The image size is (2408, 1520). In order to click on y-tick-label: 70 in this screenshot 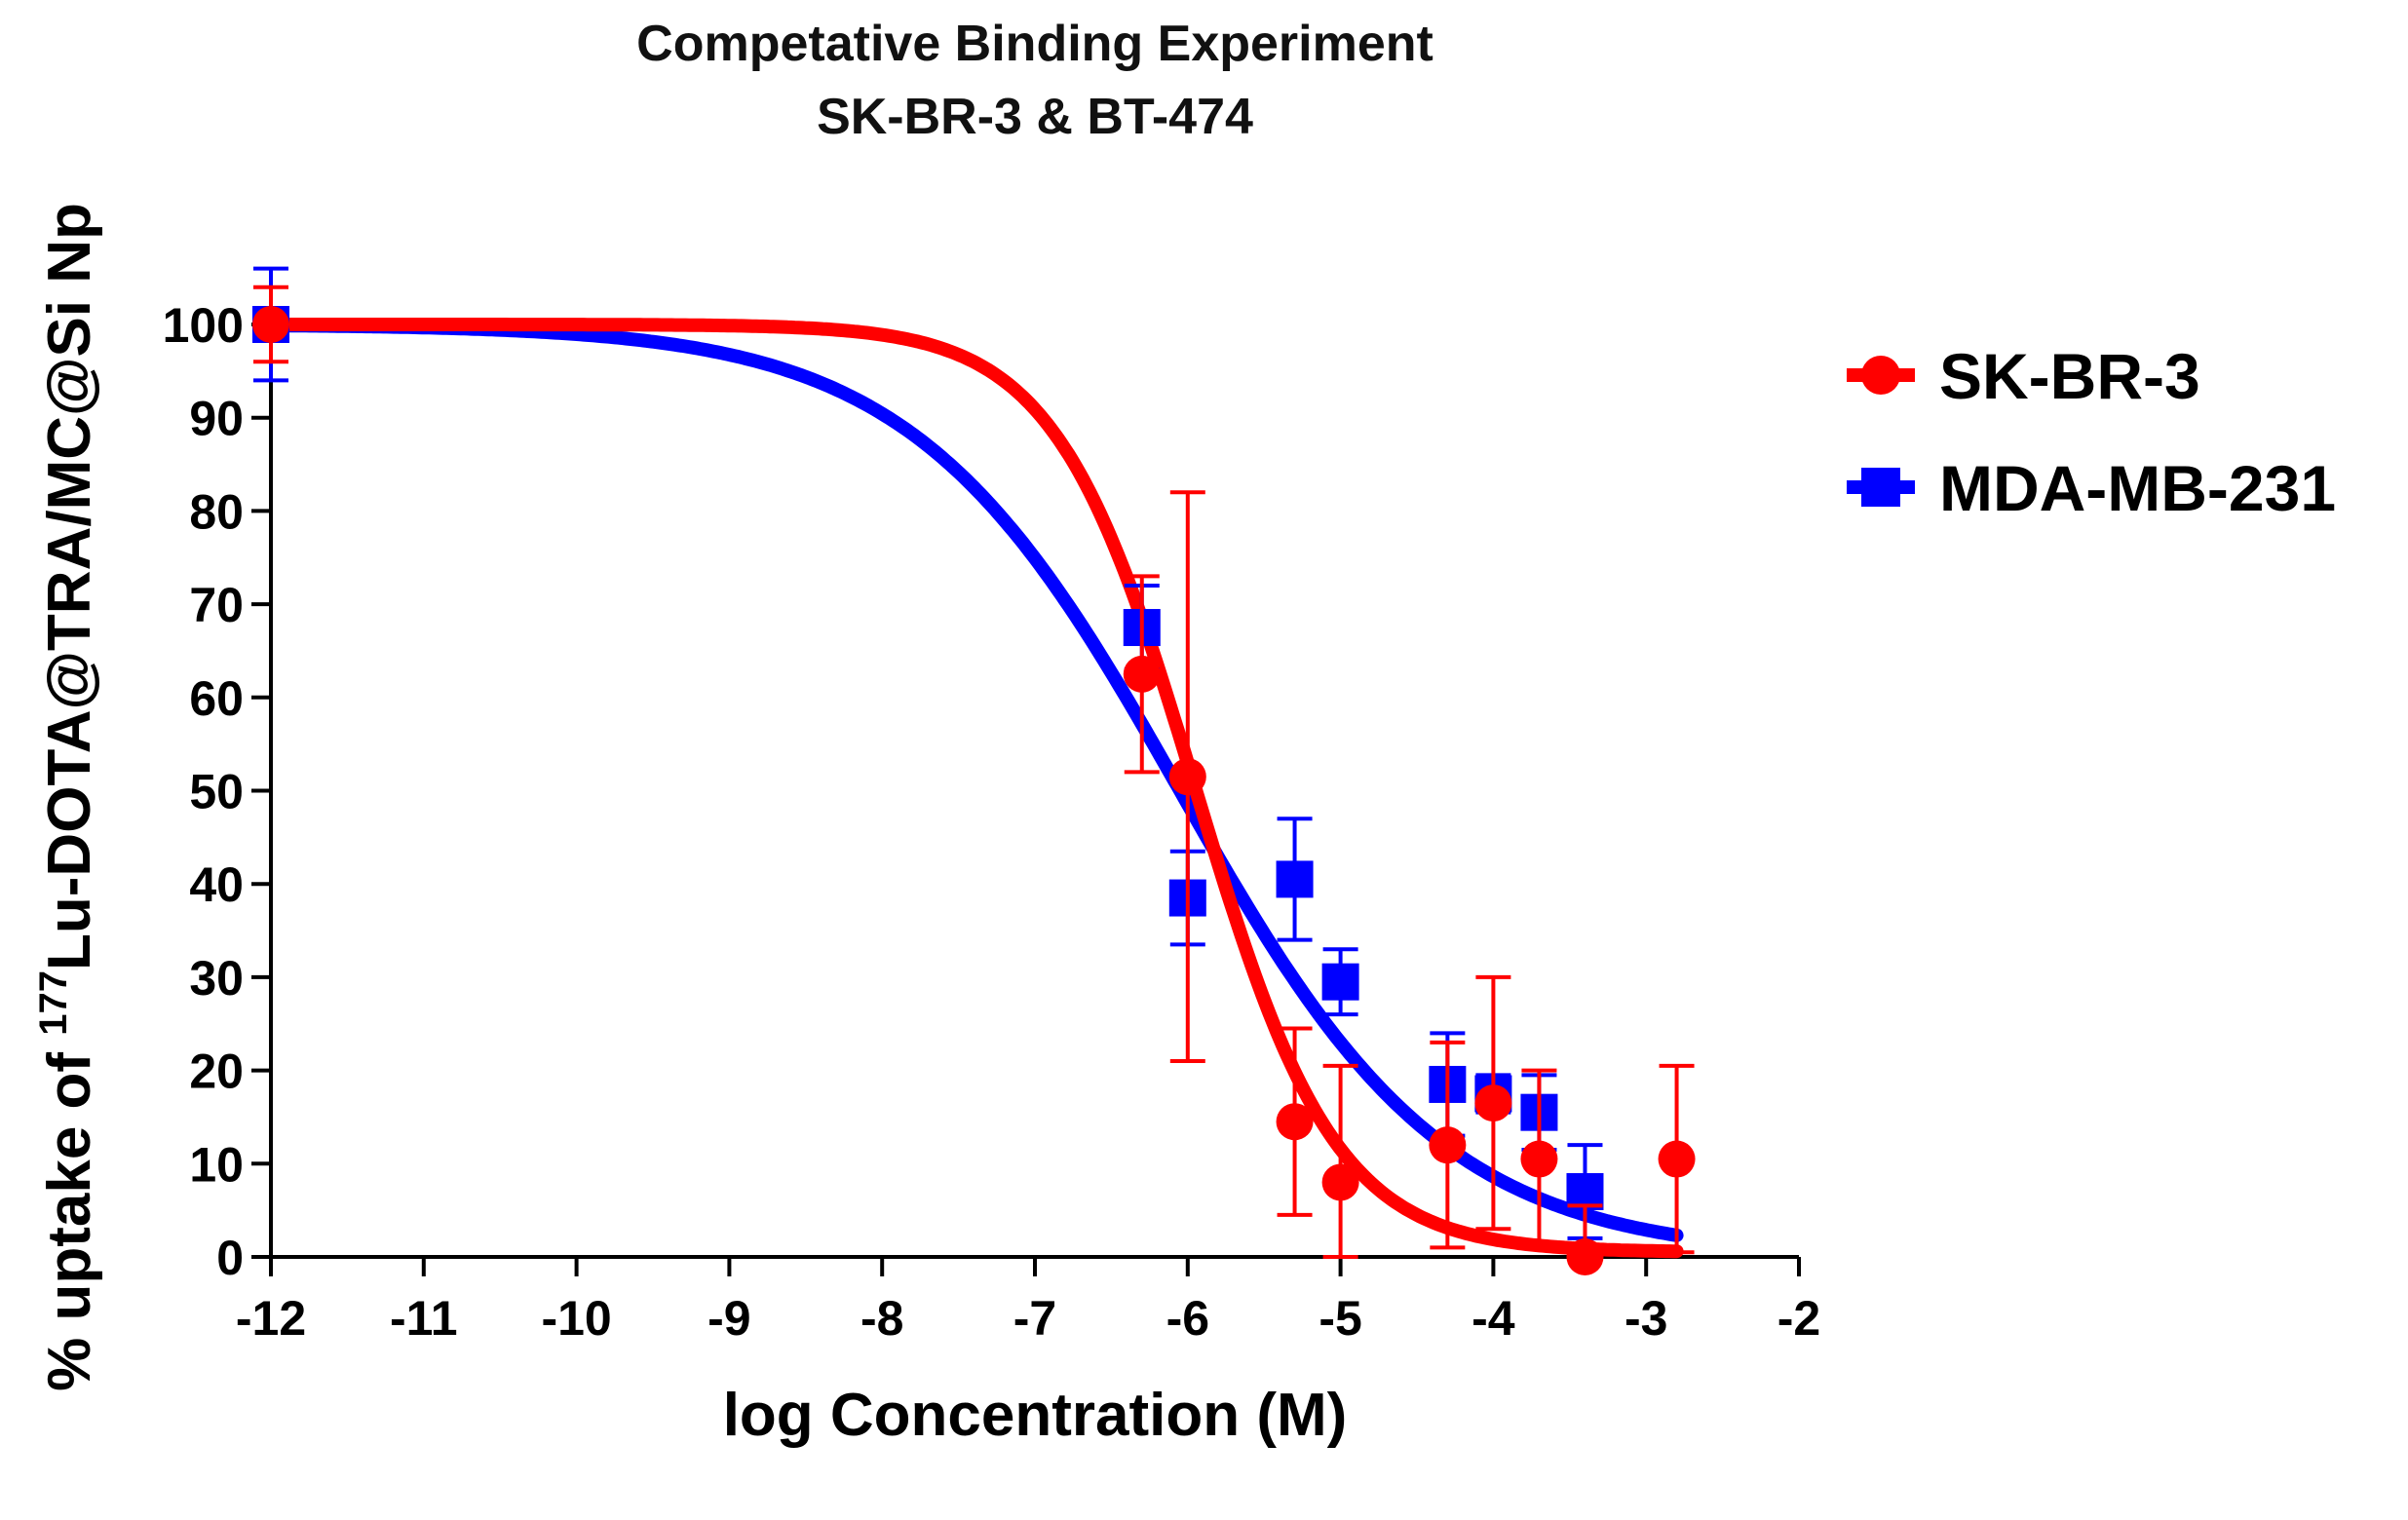, I will do `click(216, 605)`.